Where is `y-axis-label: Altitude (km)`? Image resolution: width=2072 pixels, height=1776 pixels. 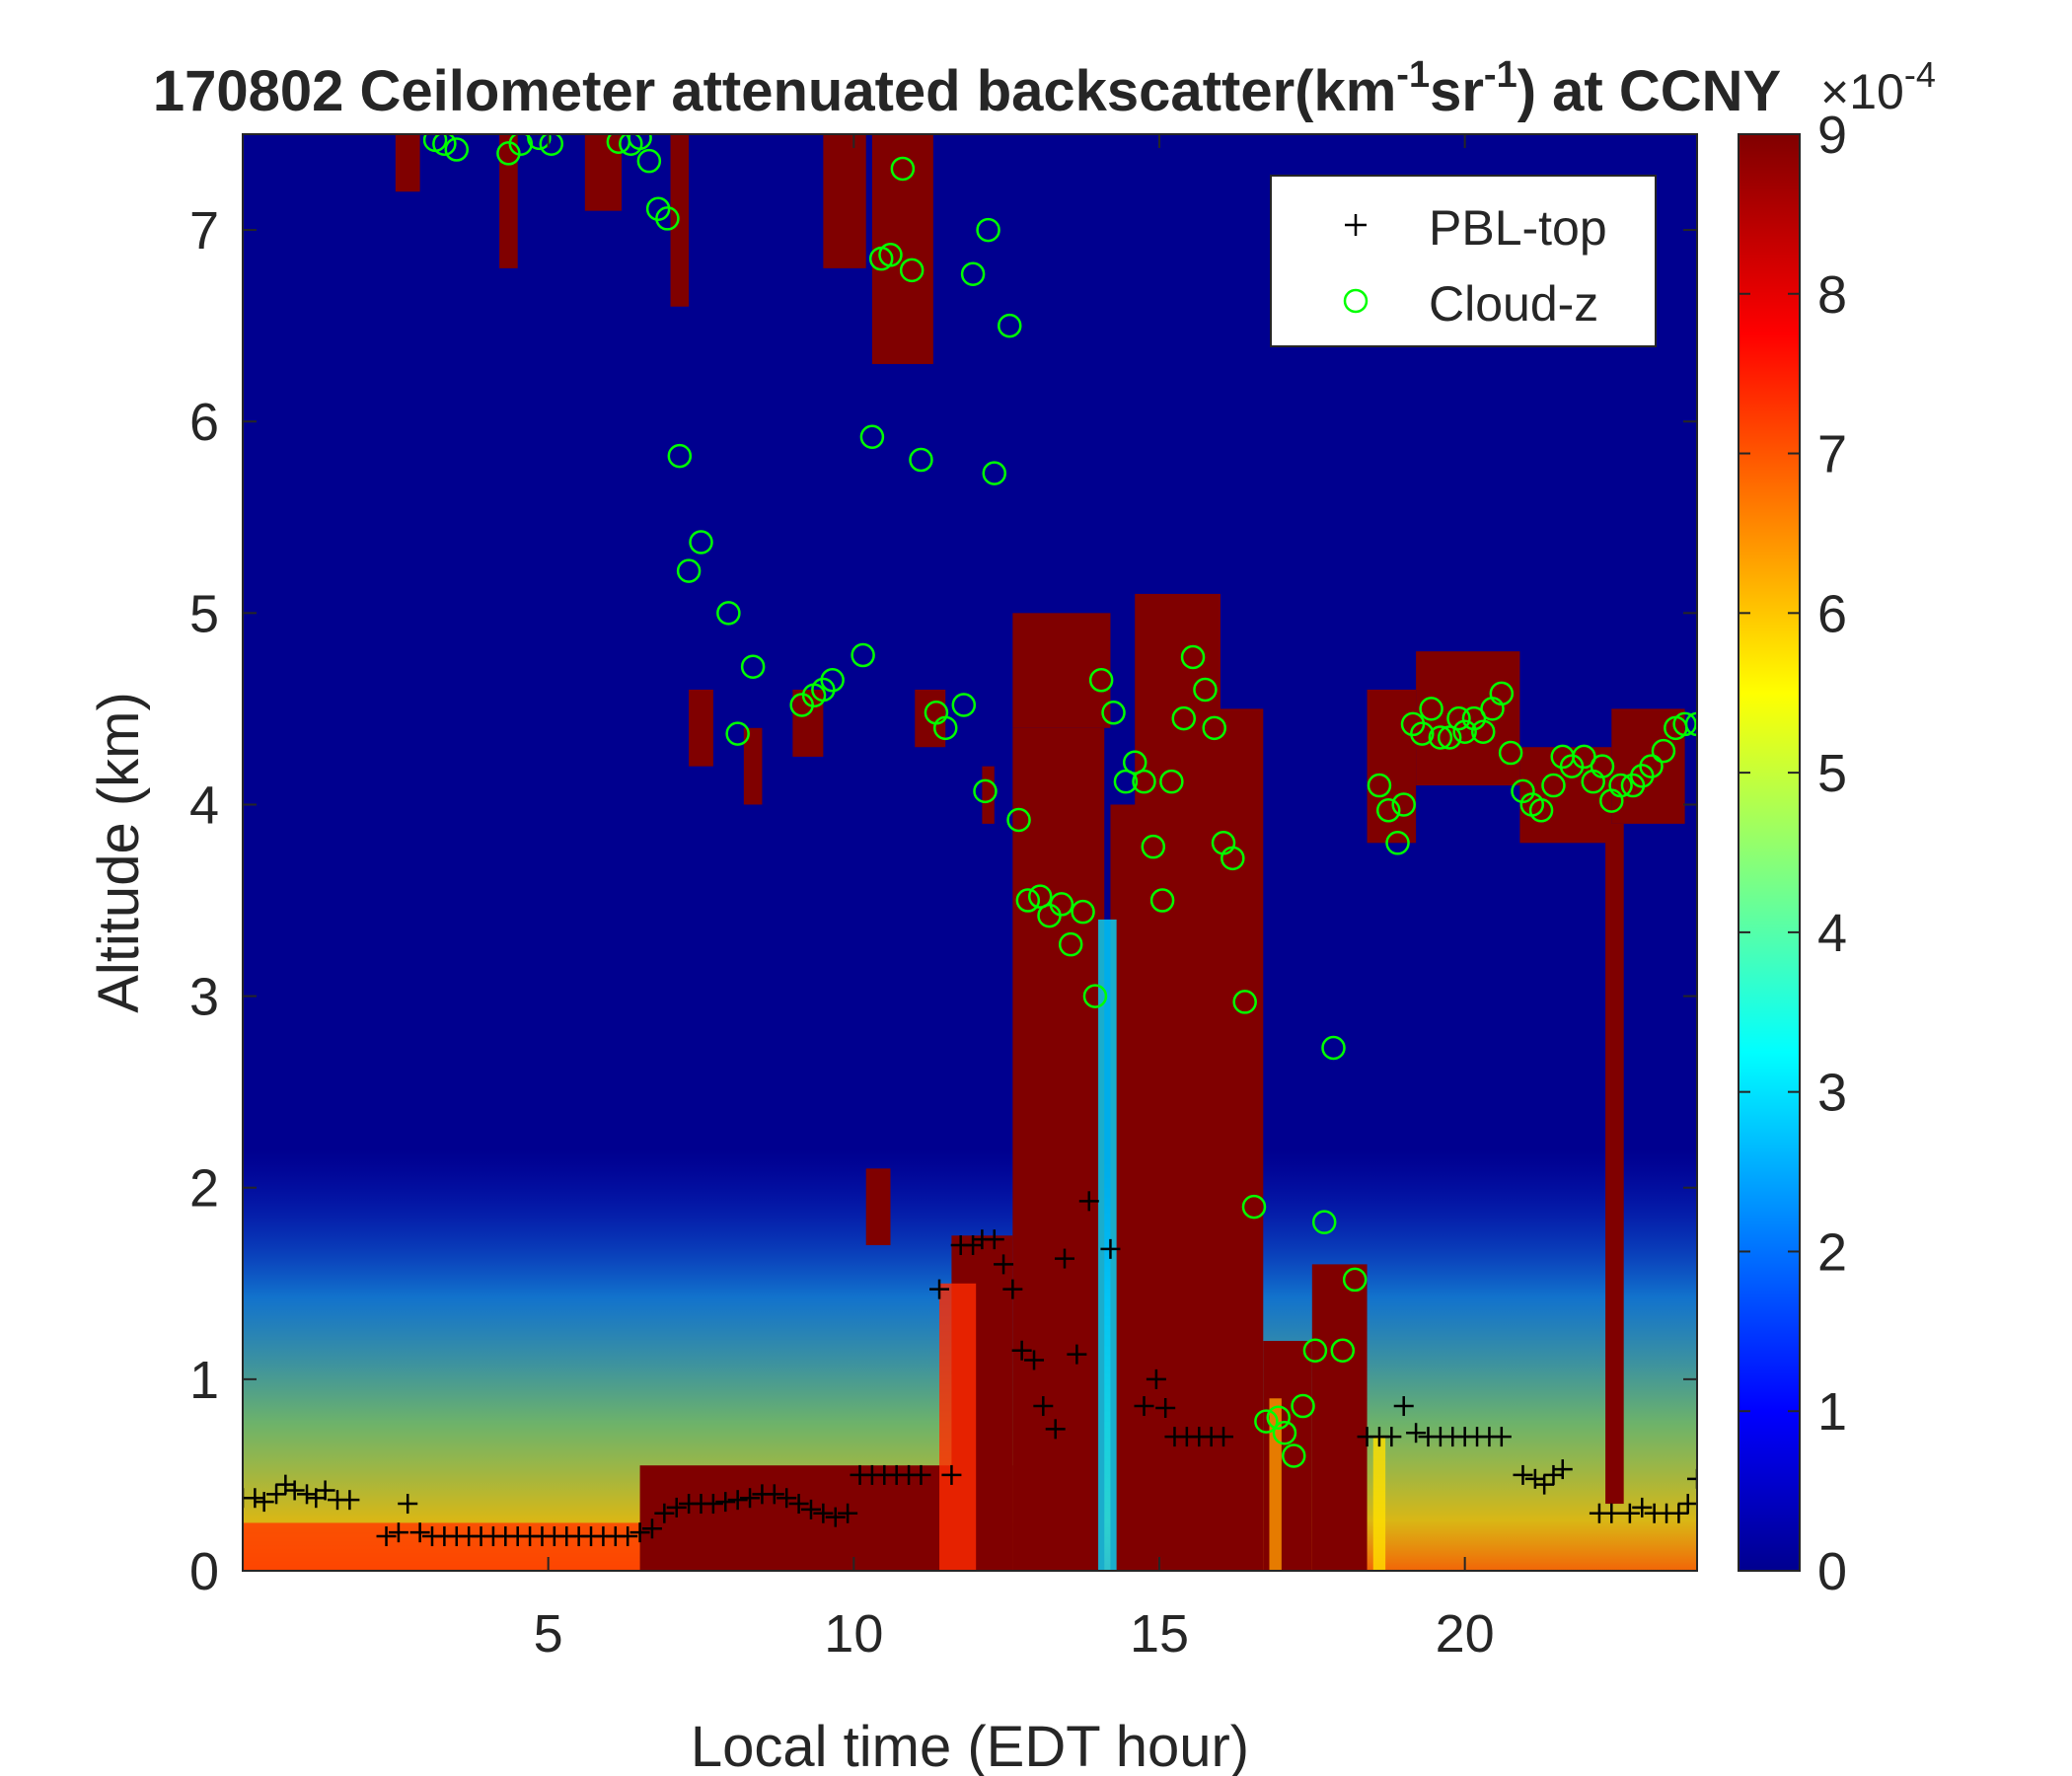
y-axis-label: Altitude (km) is located at coordinates (119, 853).